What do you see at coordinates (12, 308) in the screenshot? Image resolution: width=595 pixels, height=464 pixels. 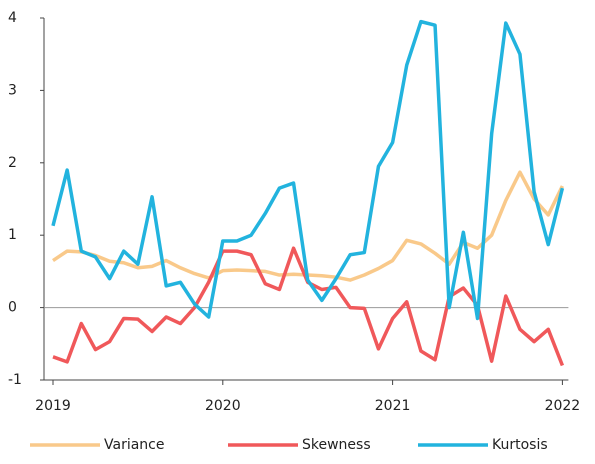 I see `y-tick-label: 0` at bounding box center [12, 308].